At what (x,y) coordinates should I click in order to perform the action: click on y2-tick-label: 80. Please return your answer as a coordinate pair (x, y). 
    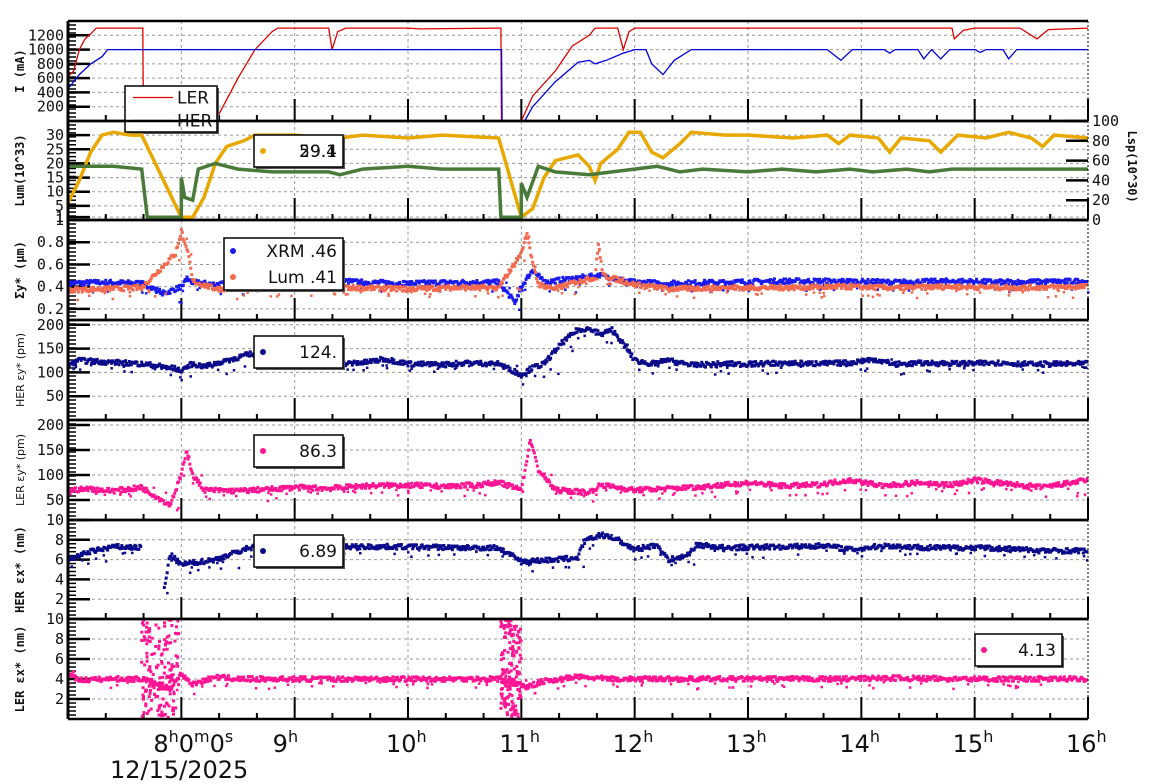
    Looking at the image, I should click on (1101, 141).